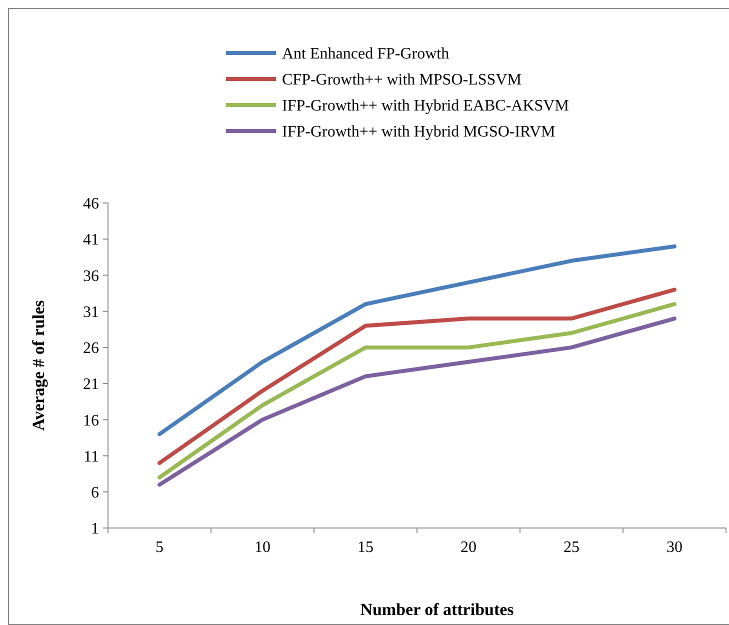  What do you see at coordinates (91, 204) in the screenshot?
I see `y-tick-label: 46` at bounding box center [91, 204].